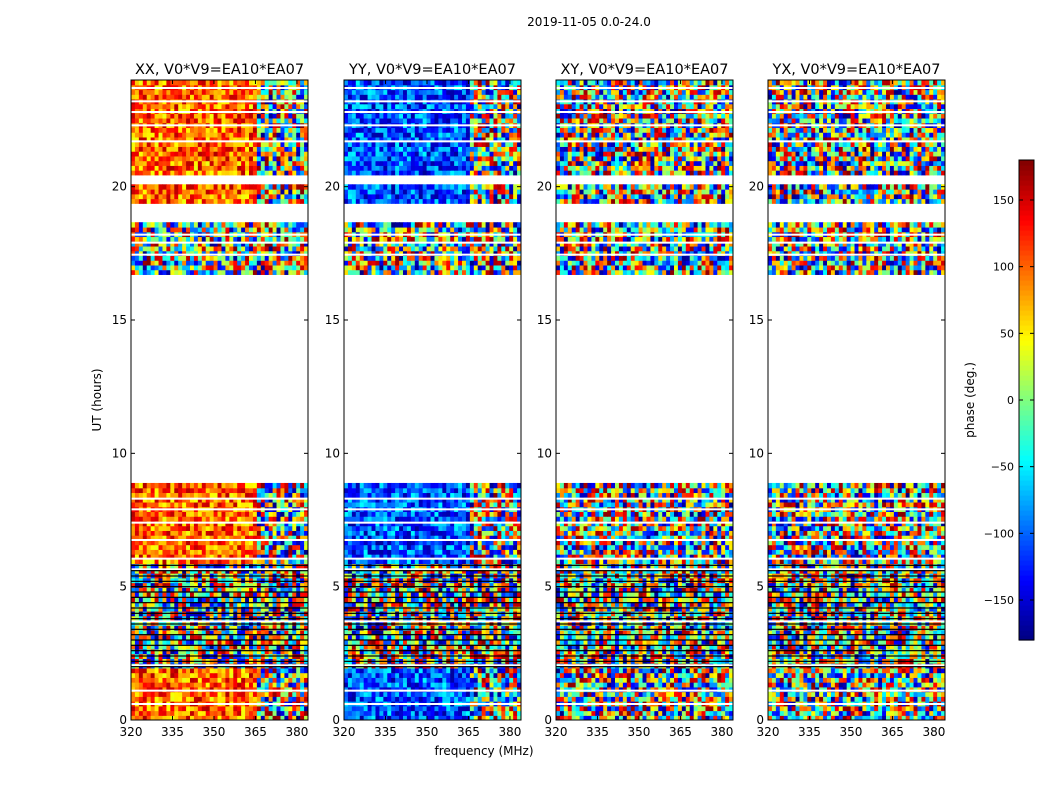 This screenshot has width=1050, height=800. What do you see at coordinates (123, 587) in the screenshot?
I see `y-tick-label: 5` at bounding box center [123, 587].